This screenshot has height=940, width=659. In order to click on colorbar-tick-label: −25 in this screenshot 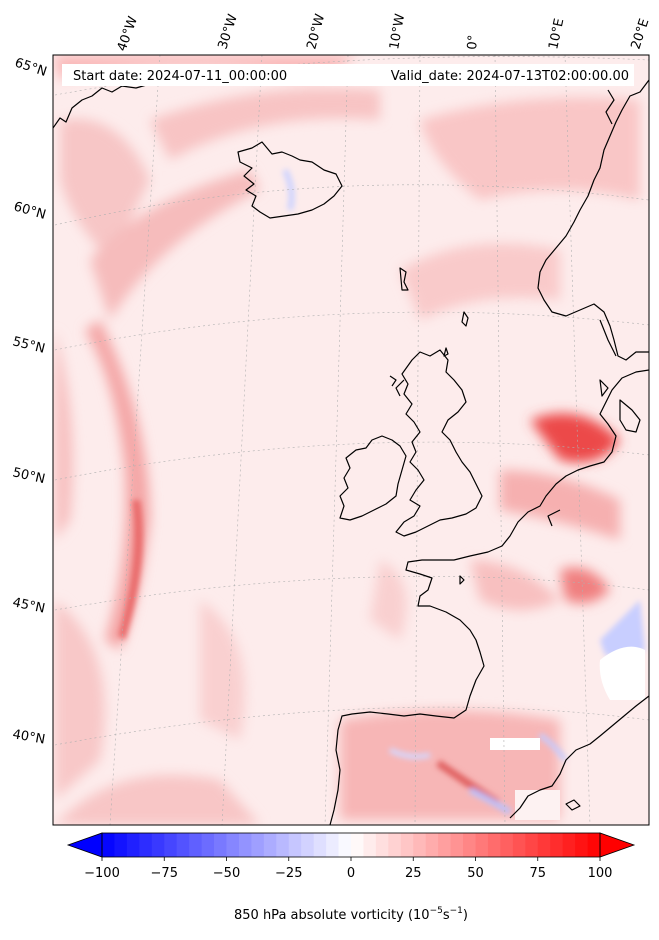, I will do `click(288, 873)`.